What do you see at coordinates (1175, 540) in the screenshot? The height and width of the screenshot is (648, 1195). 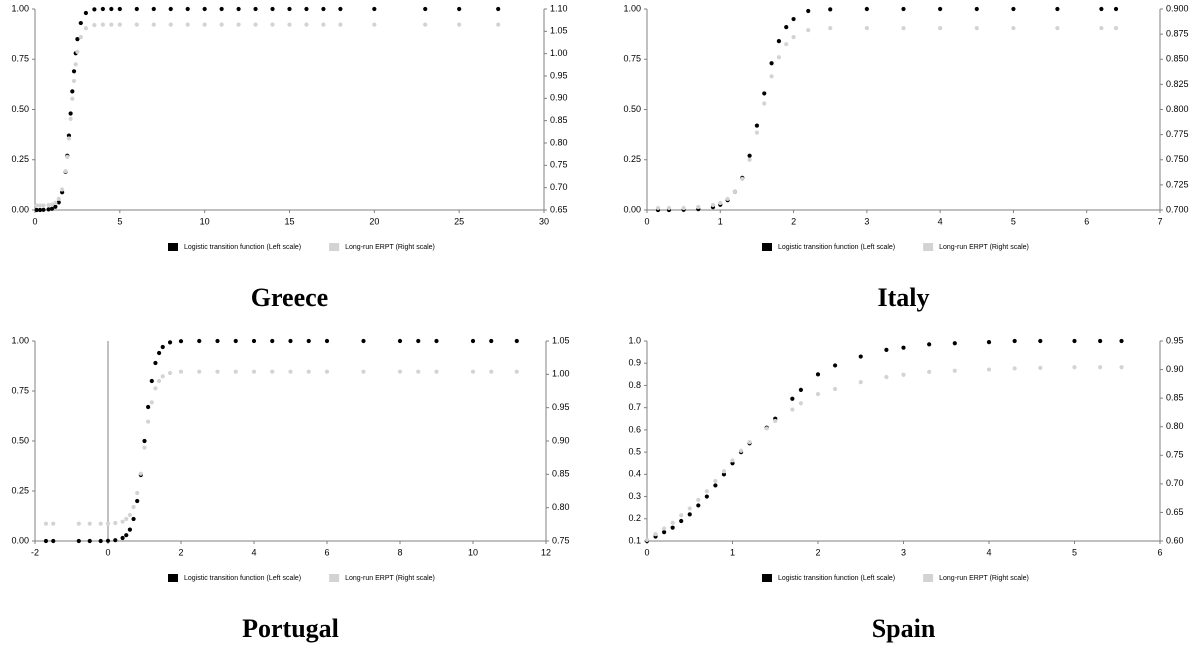 I see `y2-tick-label: 0.60` at bounding box center [1175, 540].